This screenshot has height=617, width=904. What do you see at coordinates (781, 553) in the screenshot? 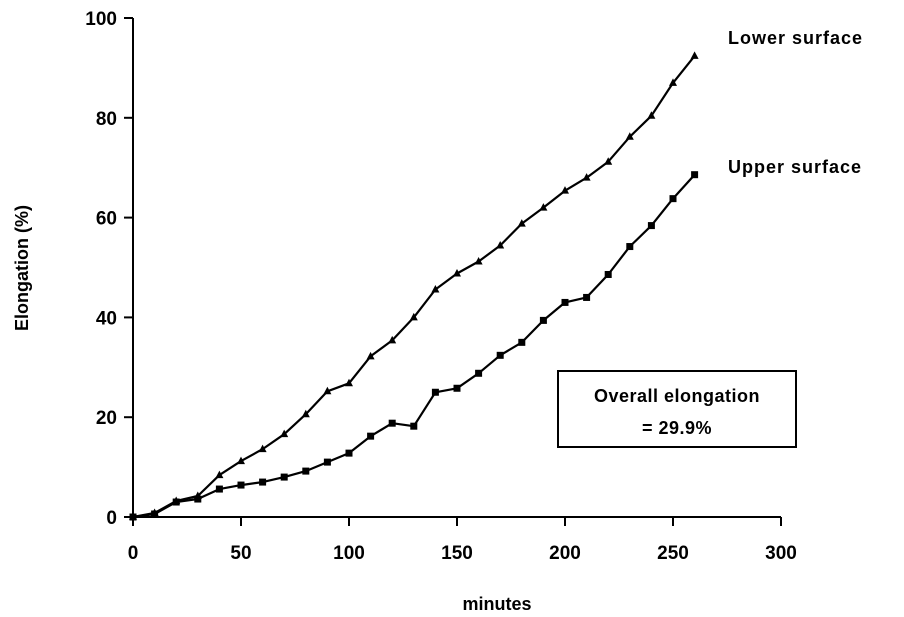
I see `x-tick-label: 300` at bounding box center [781, 553].